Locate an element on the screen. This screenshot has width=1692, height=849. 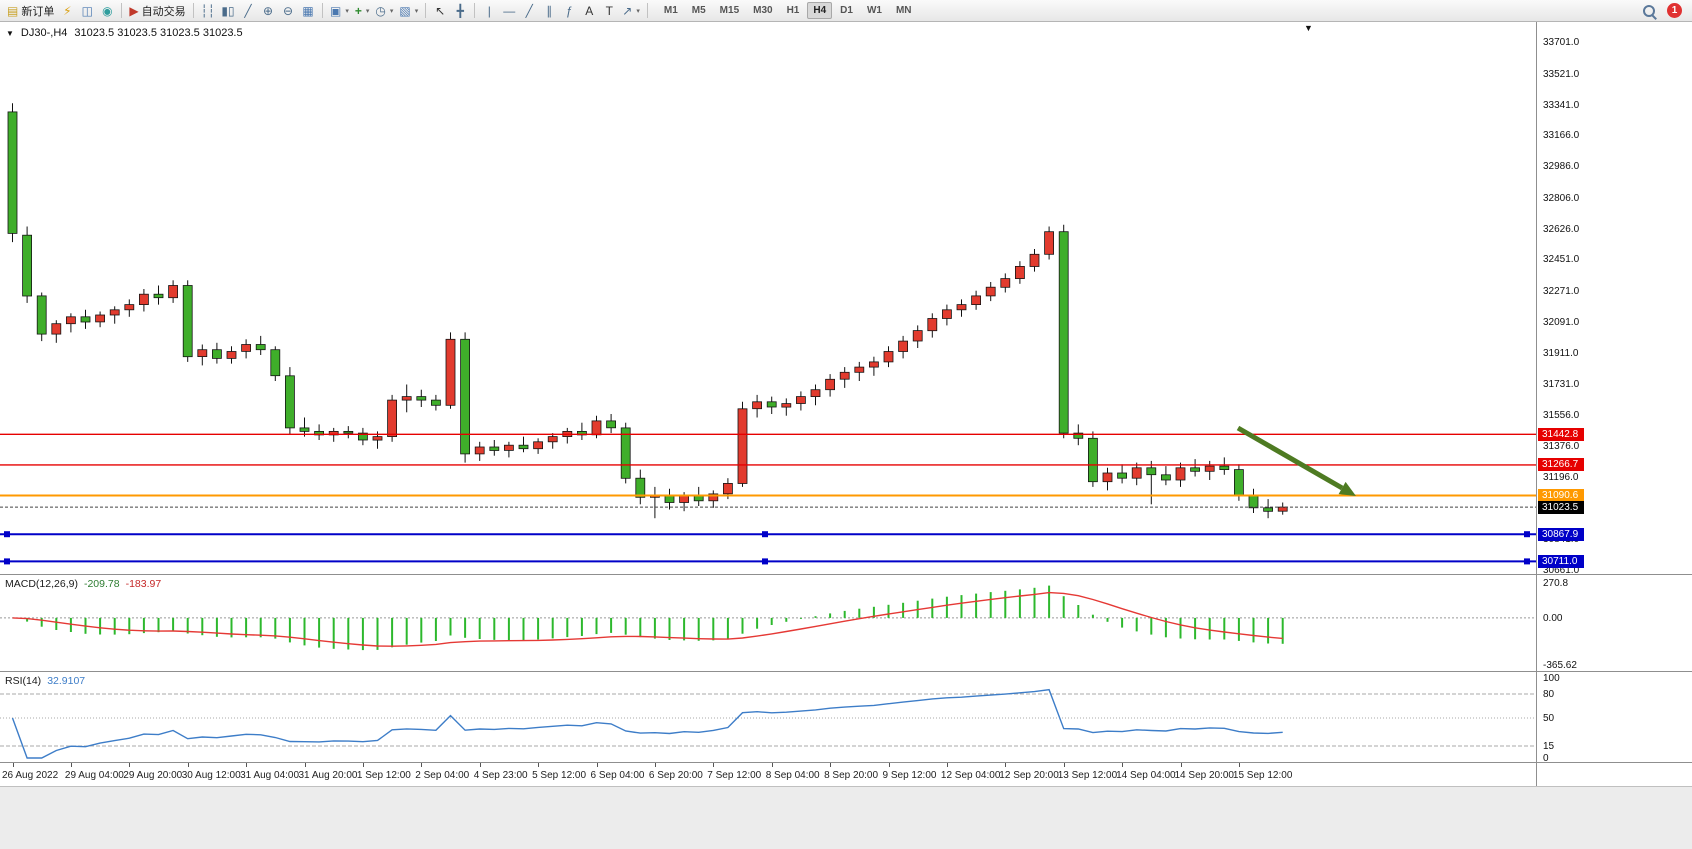
zoom-out-button: ⊖ is located at coordinates (288, 11).